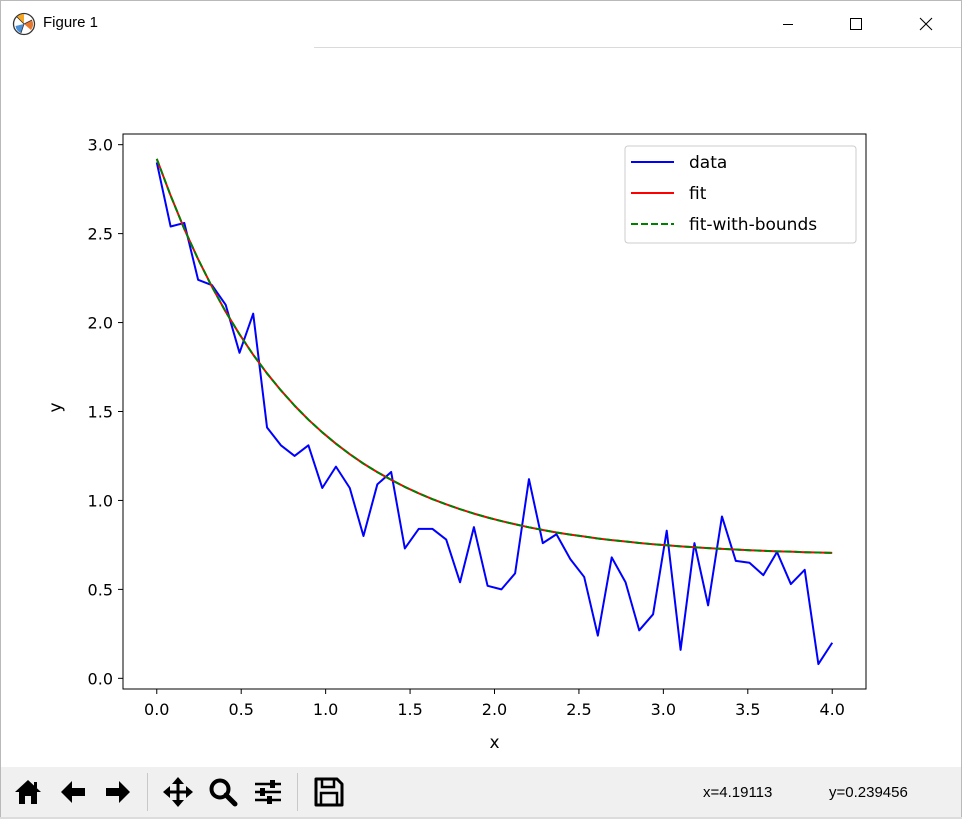 The width and height of the screenshot is (962, 819). What do you see at coordinates (747, 709) in the screenshot?
I see `x-tick-label: 3.5` at bounding box center [747, 709].